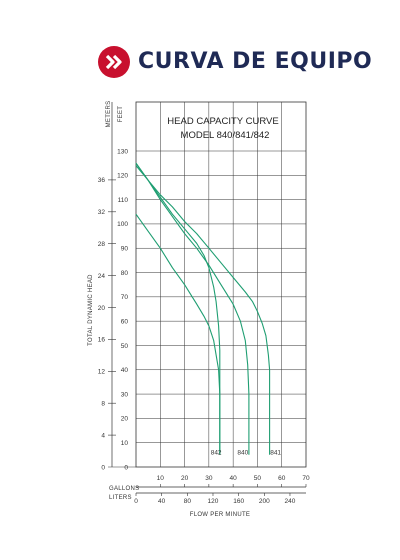  What do you see at coordinates (102, 372) in the screenshot?
I see `meter-tick-label: 12` at bounding box center [102, 372].